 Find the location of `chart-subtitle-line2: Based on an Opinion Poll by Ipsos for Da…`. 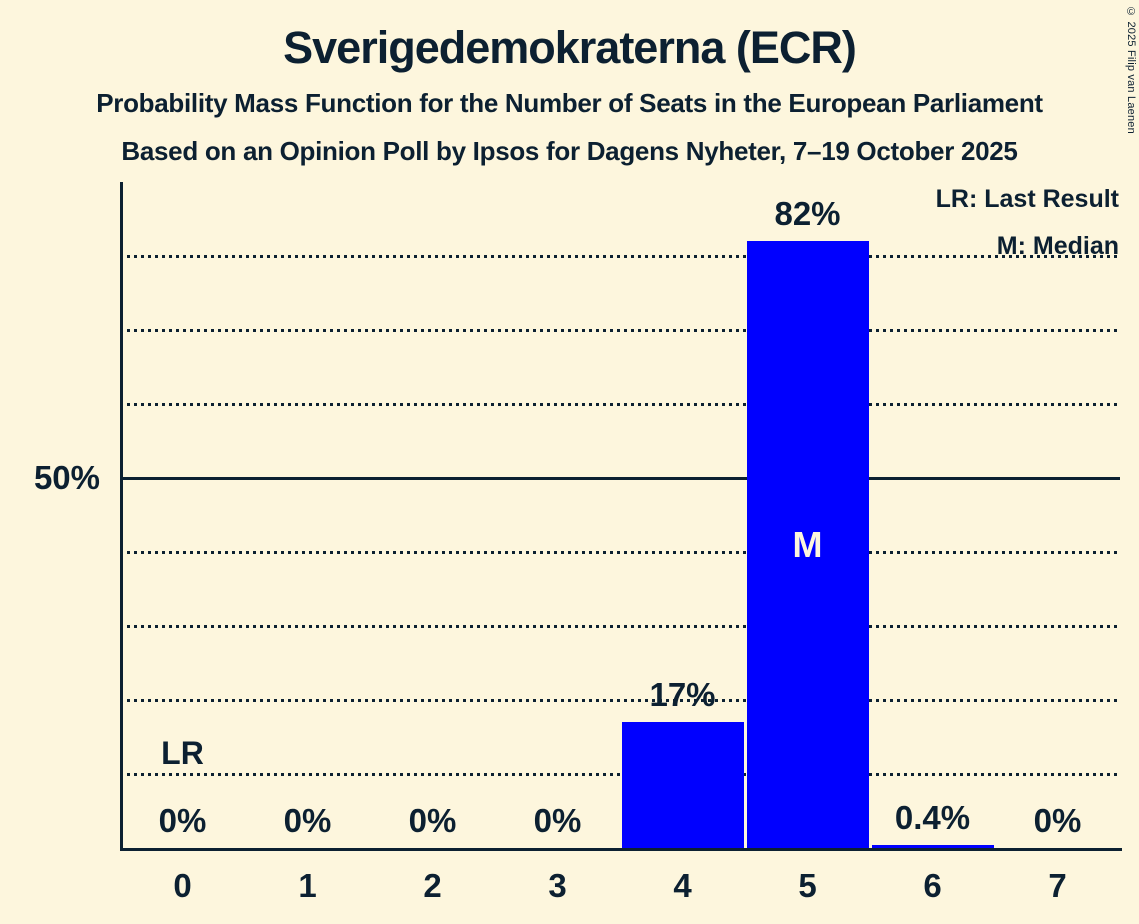

chart-subtitle-line2: Based on an Opinion Poll by Ipsos for Da… is located at coordinates (569, 151).